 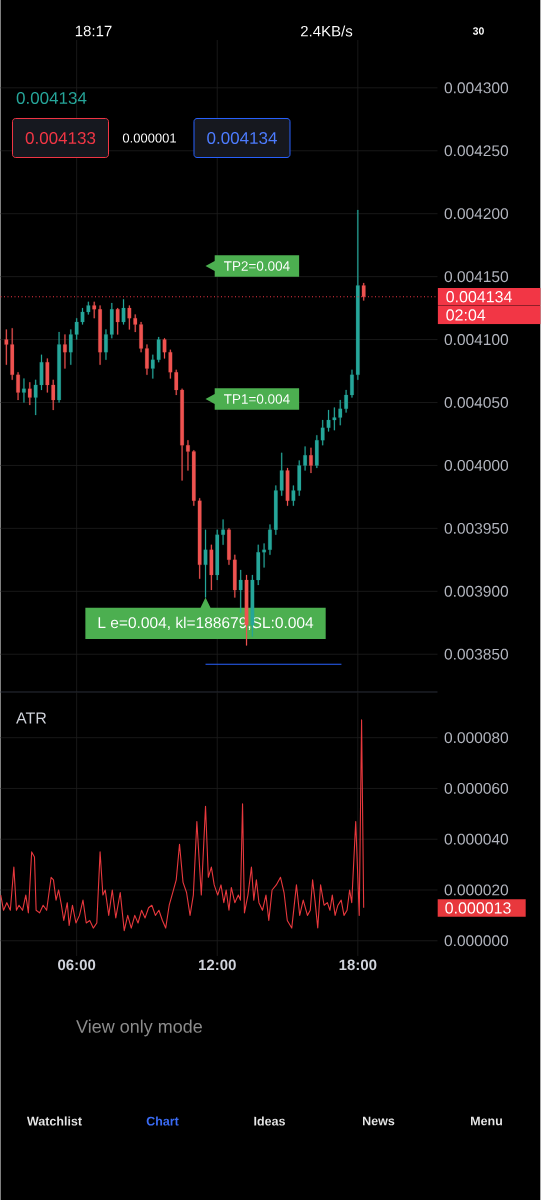 What do you see at coordinates (479, 31) in the screenshot?
I see `text: 30` at bounding box center [479, 31].